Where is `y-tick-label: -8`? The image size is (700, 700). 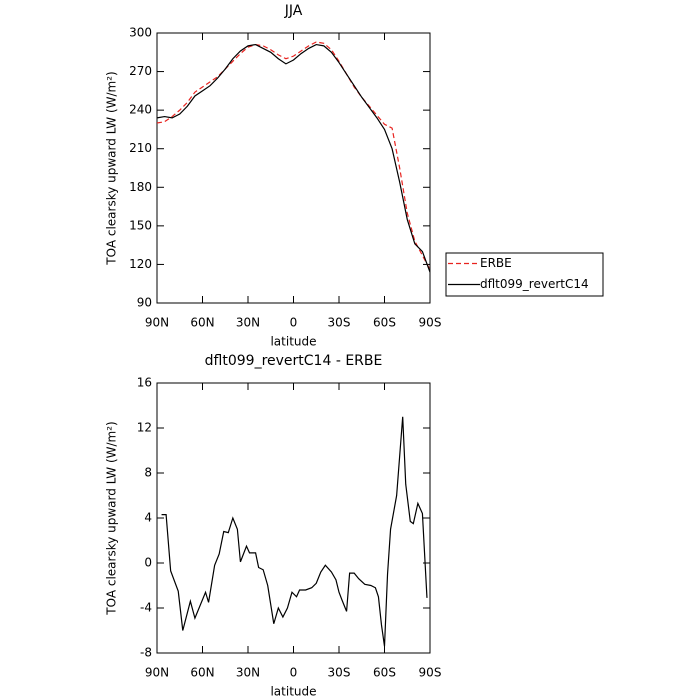 y-tick-label: -8 is located at coordinates (146, 653).